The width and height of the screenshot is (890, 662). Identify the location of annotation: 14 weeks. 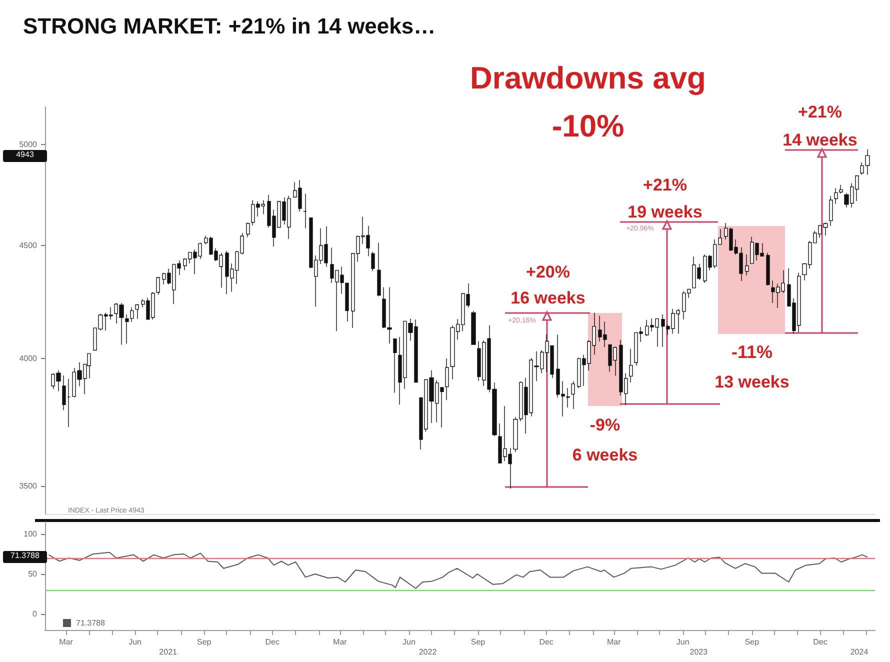
(820, 140).